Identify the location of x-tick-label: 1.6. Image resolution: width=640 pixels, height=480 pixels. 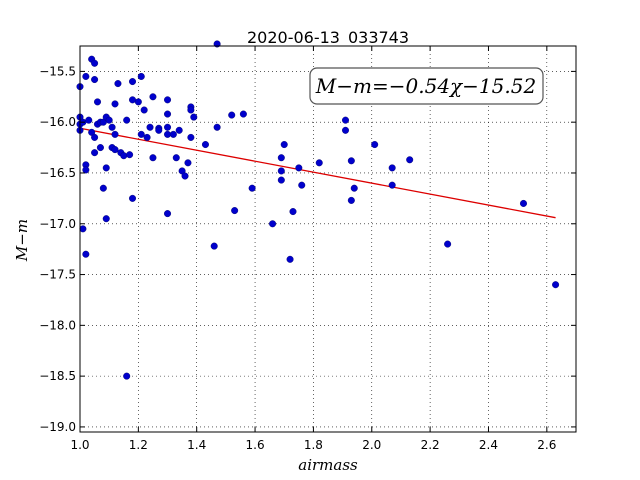
(255, 445).